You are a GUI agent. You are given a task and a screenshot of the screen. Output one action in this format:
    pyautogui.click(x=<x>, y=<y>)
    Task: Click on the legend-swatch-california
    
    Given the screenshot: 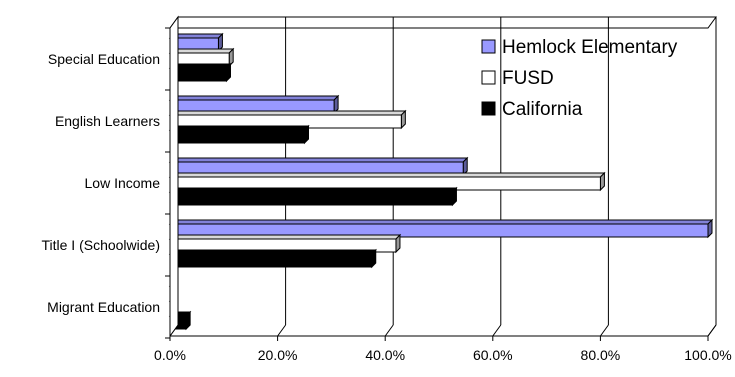 What is the action you would take?
    pyautogui.click(x=488, y=108)
    